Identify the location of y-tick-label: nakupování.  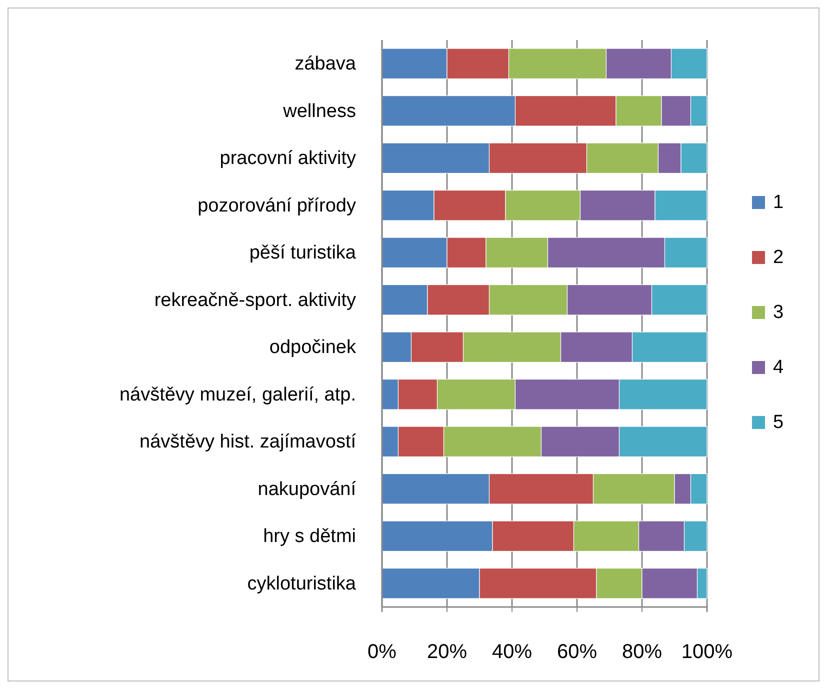
(307, 489).